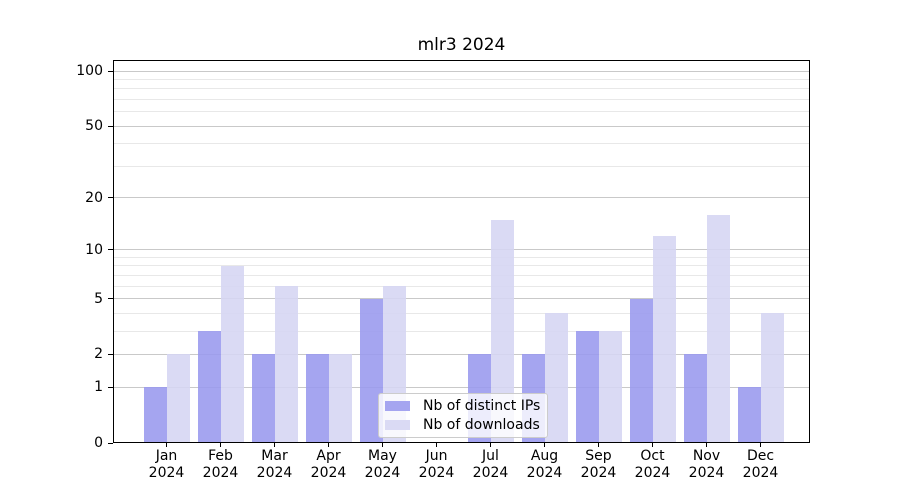 The image size is (900, 500). Describe the element at coordinates (772, 378) in the screenshot. I see `bar-nb-of-downloads-dec` at that location.